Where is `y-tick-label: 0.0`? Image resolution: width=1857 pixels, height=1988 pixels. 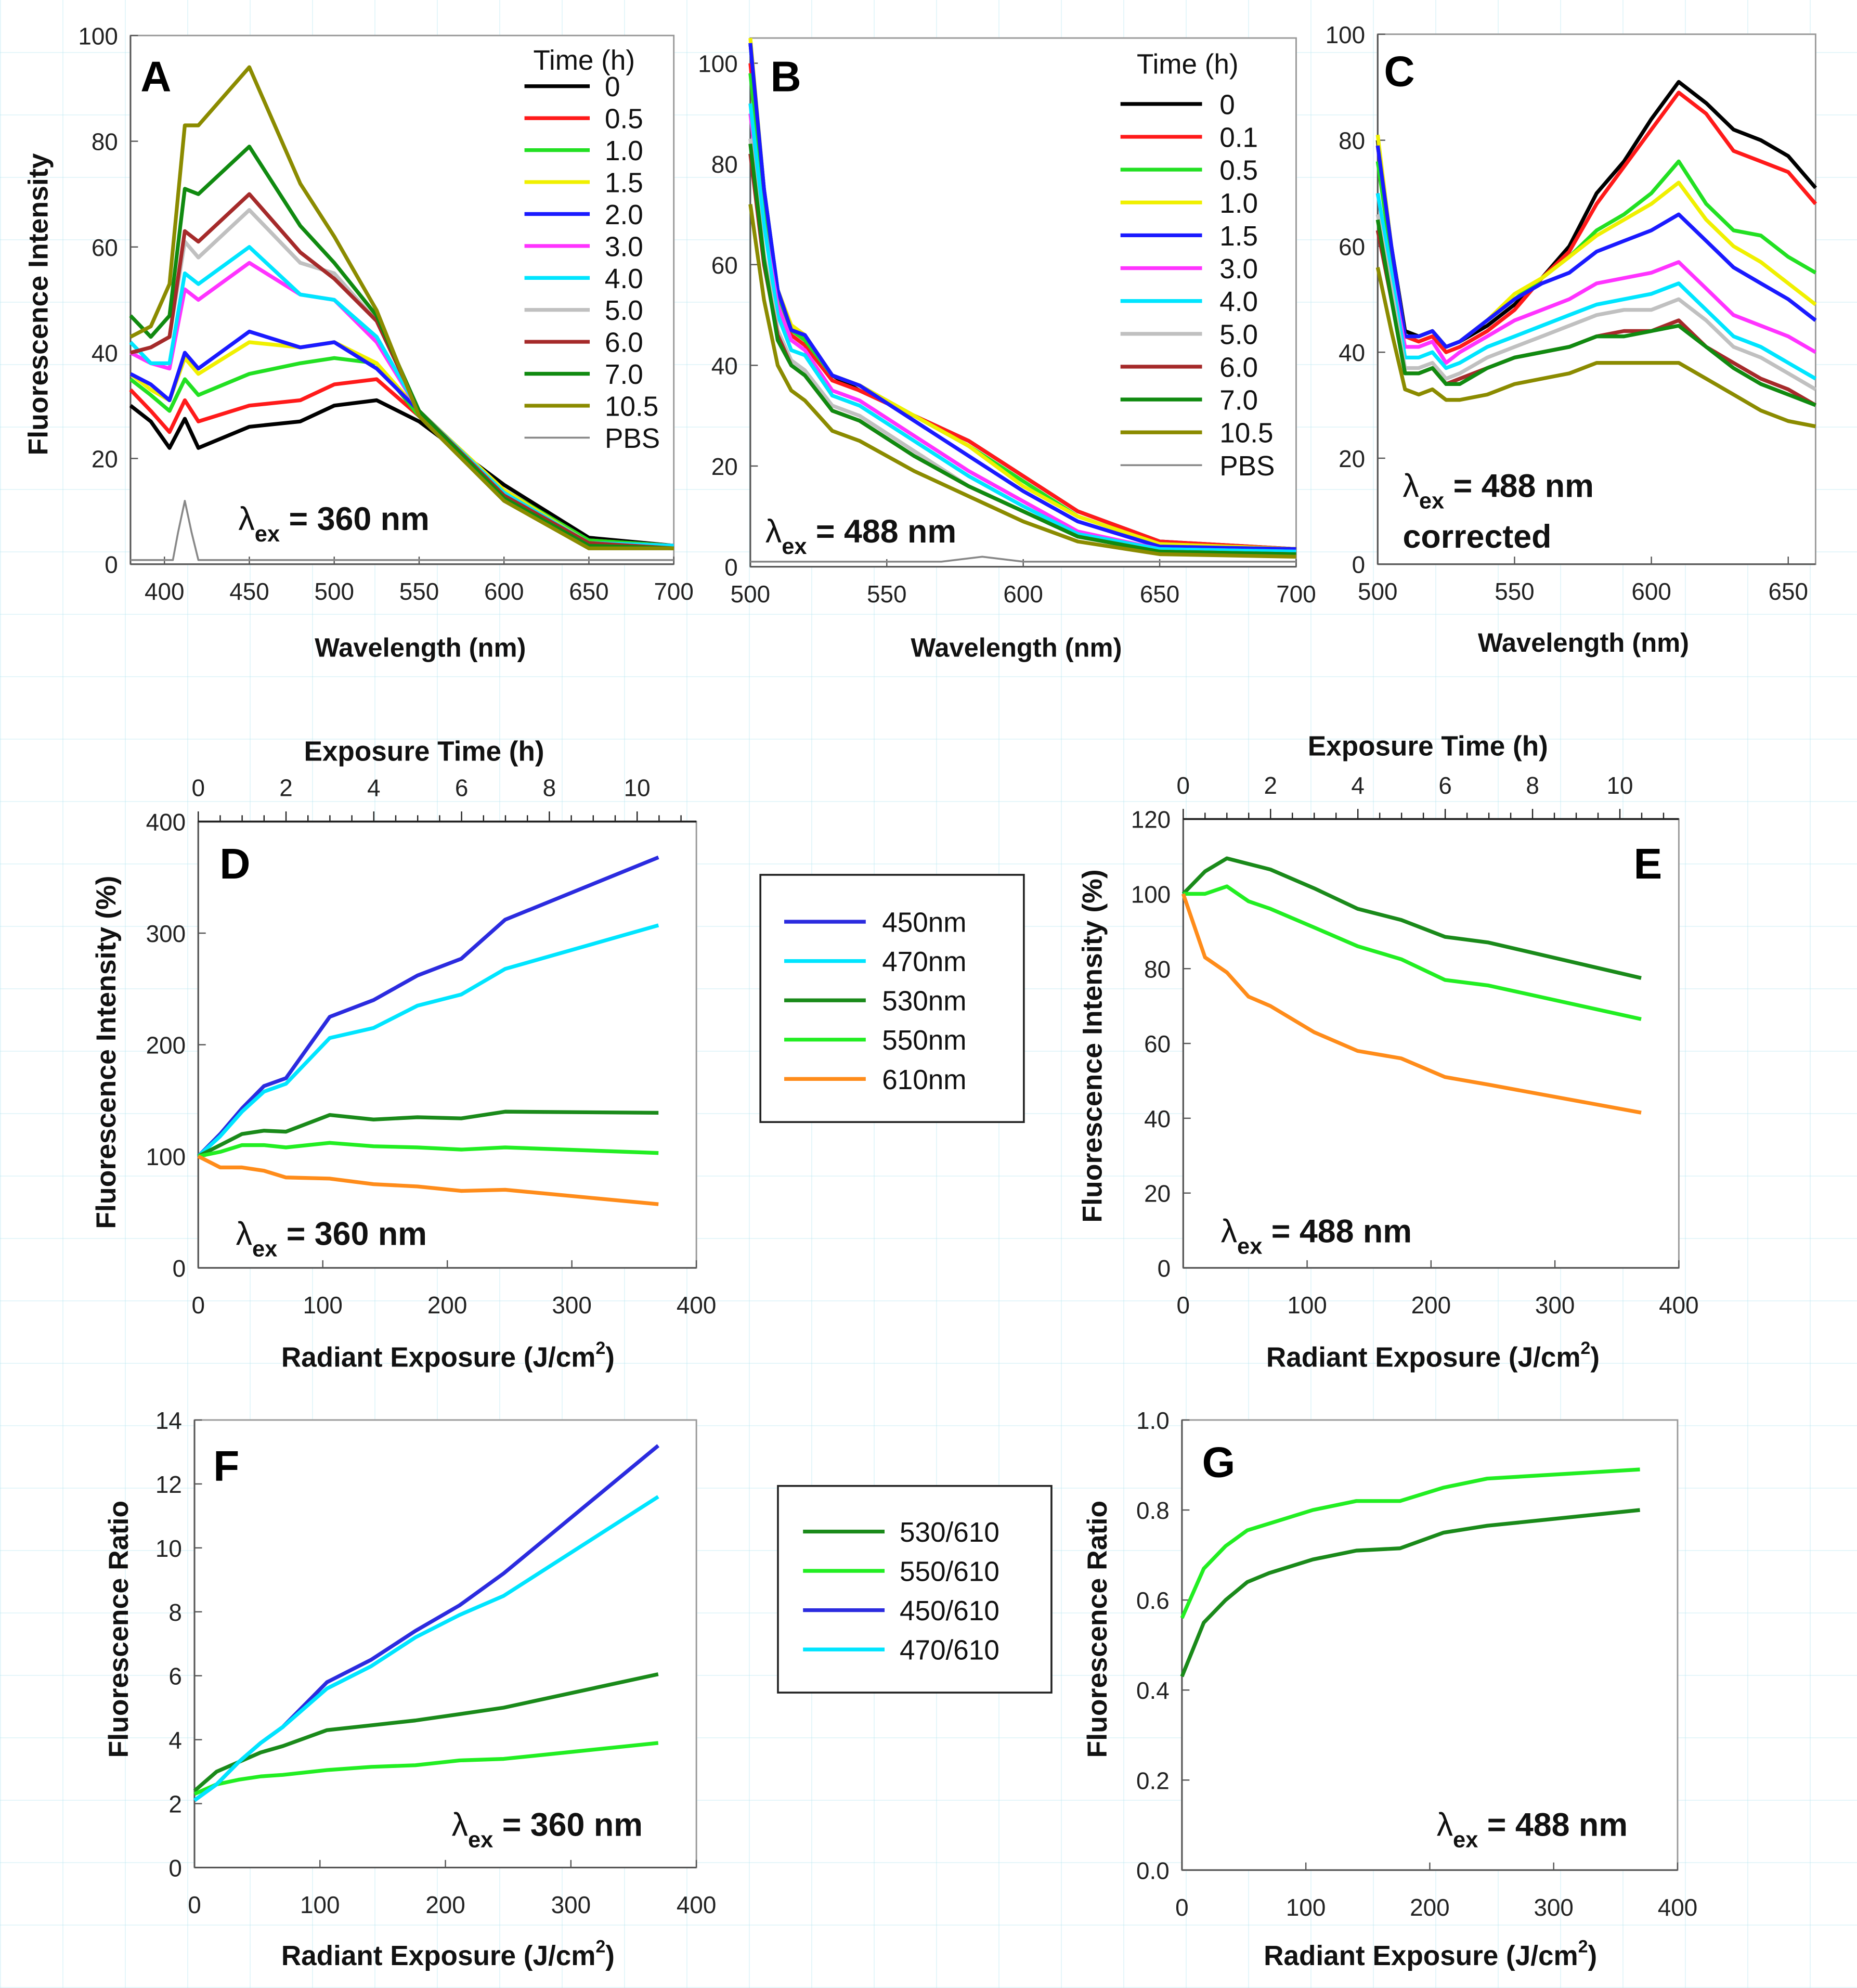 y-tick-label: 0.0 is located at coordinates (1153, 1871).